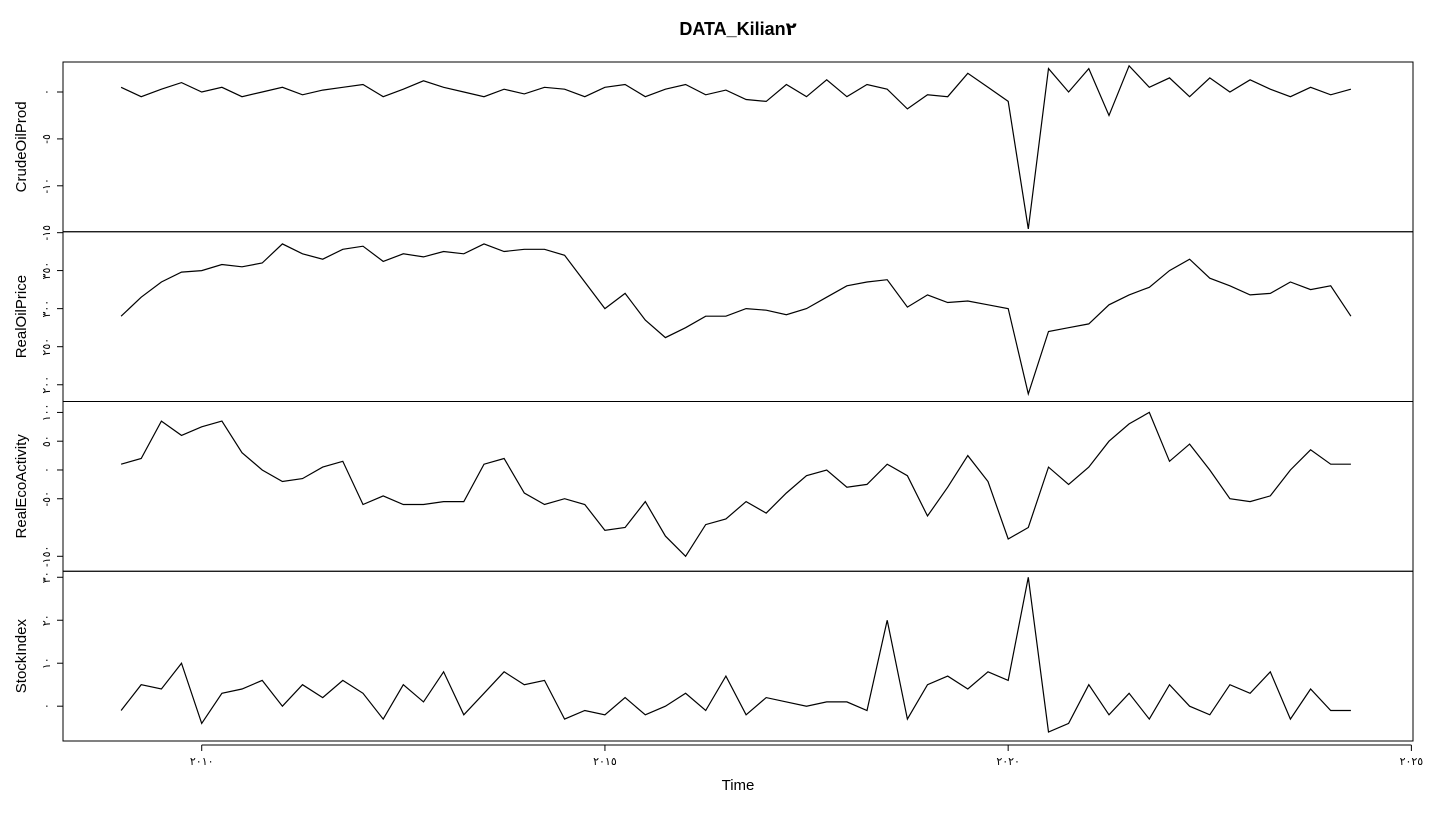 This screenshot has height=817, width=1440. What do you see at coordinates (21, 486) in the screenshot?
I see `y-axis-label: RealEcoActivity` at bounding box center [21, 486].